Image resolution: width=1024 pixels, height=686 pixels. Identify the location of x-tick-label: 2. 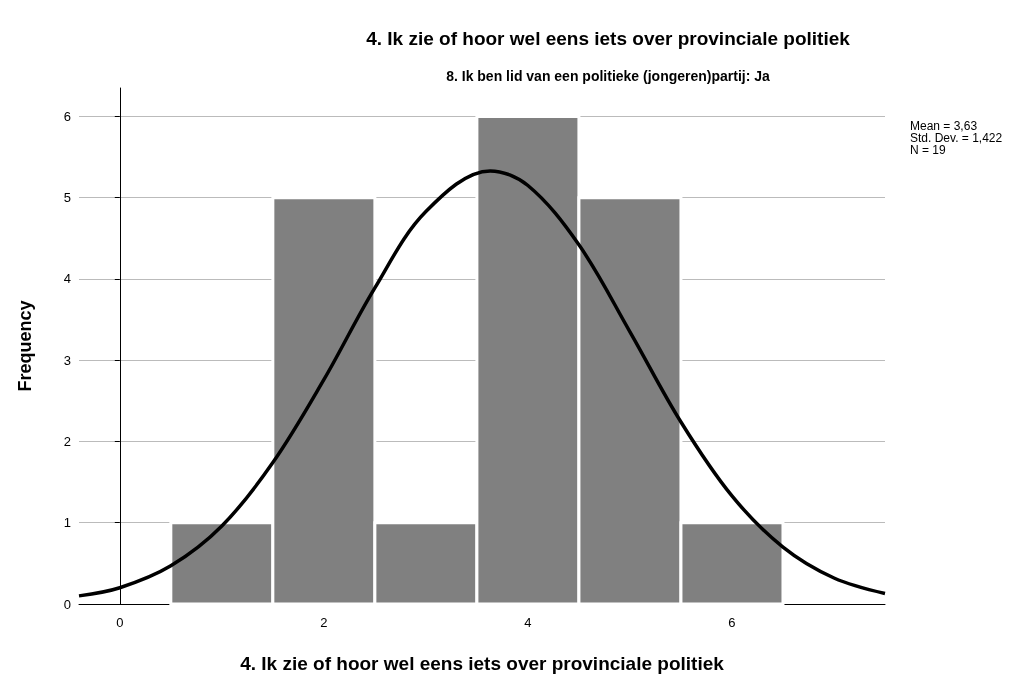
(324, 622).